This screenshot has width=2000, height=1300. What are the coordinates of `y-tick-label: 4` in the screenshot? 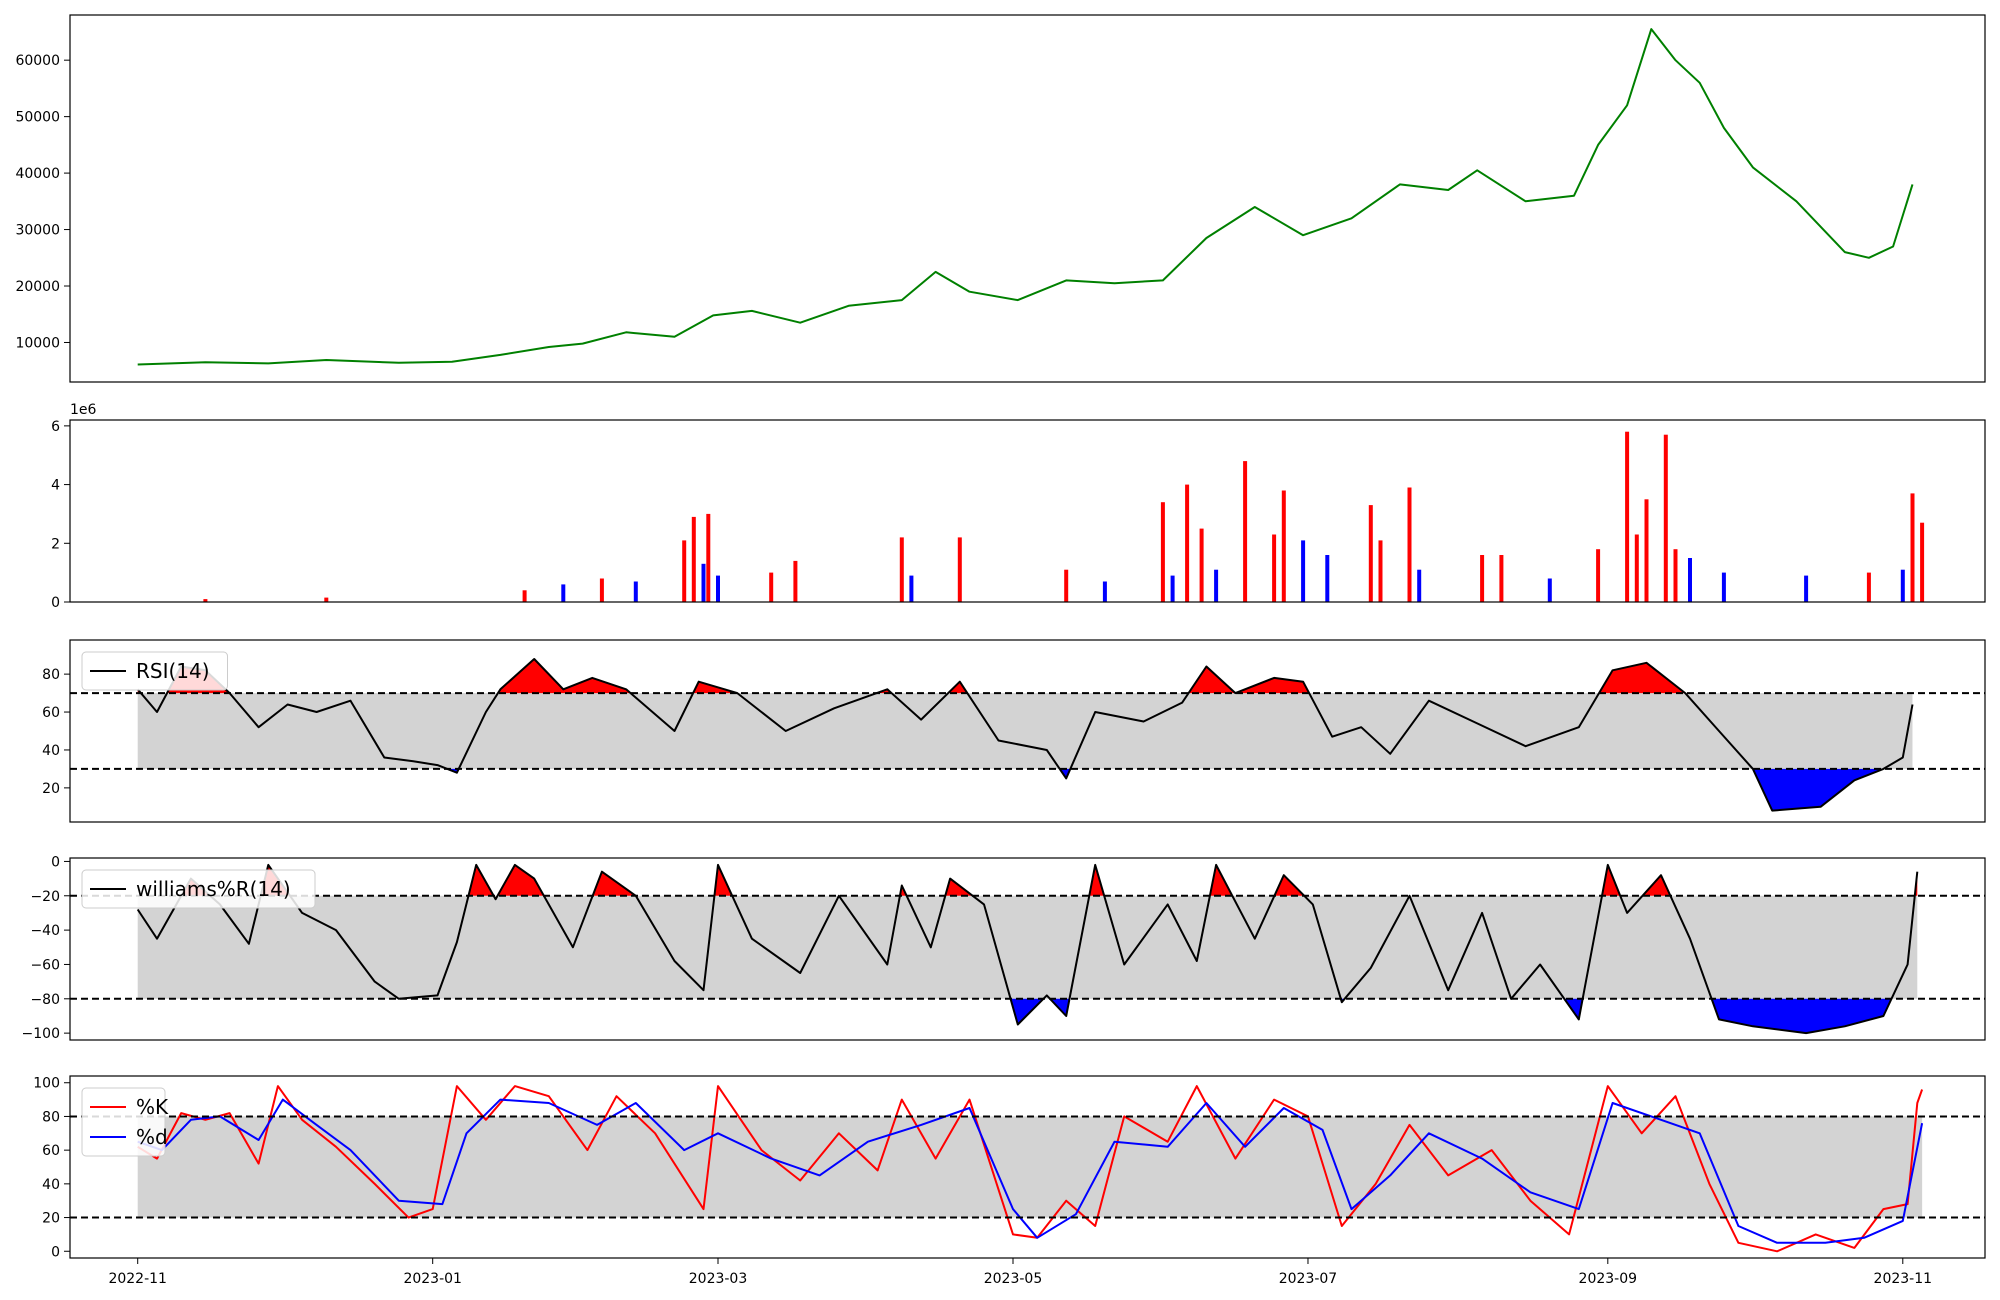 It's located at (55, 486).